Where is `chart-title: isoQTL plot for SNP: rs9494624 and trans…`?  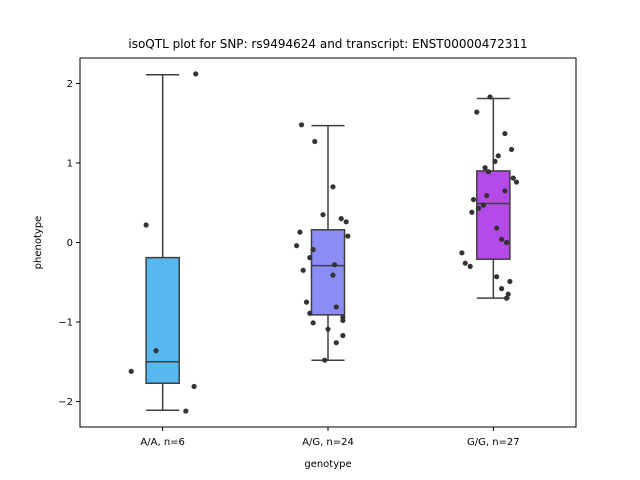 chart-title: isoQTL plot for SNP: rs9494624 and trans… is located at coordinates (327, 44).